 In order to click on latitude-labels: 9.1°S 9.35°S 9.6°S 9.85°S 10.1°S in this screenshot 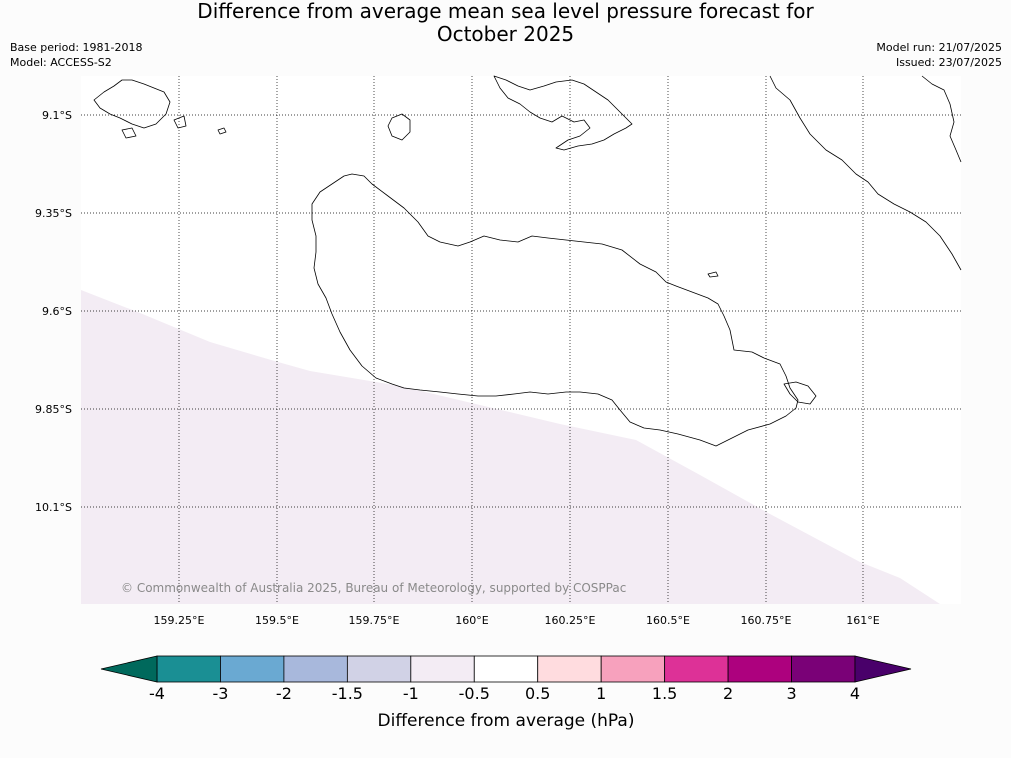, I will do `click(53, 311)`.